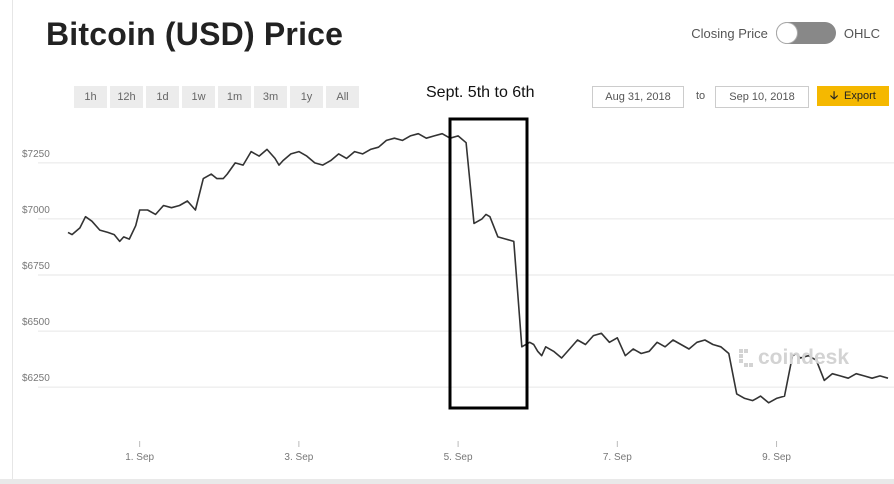 The width and height of the screenshot is (894, 484). I want to click on y-tick-label: $7250, so click(36, 154).